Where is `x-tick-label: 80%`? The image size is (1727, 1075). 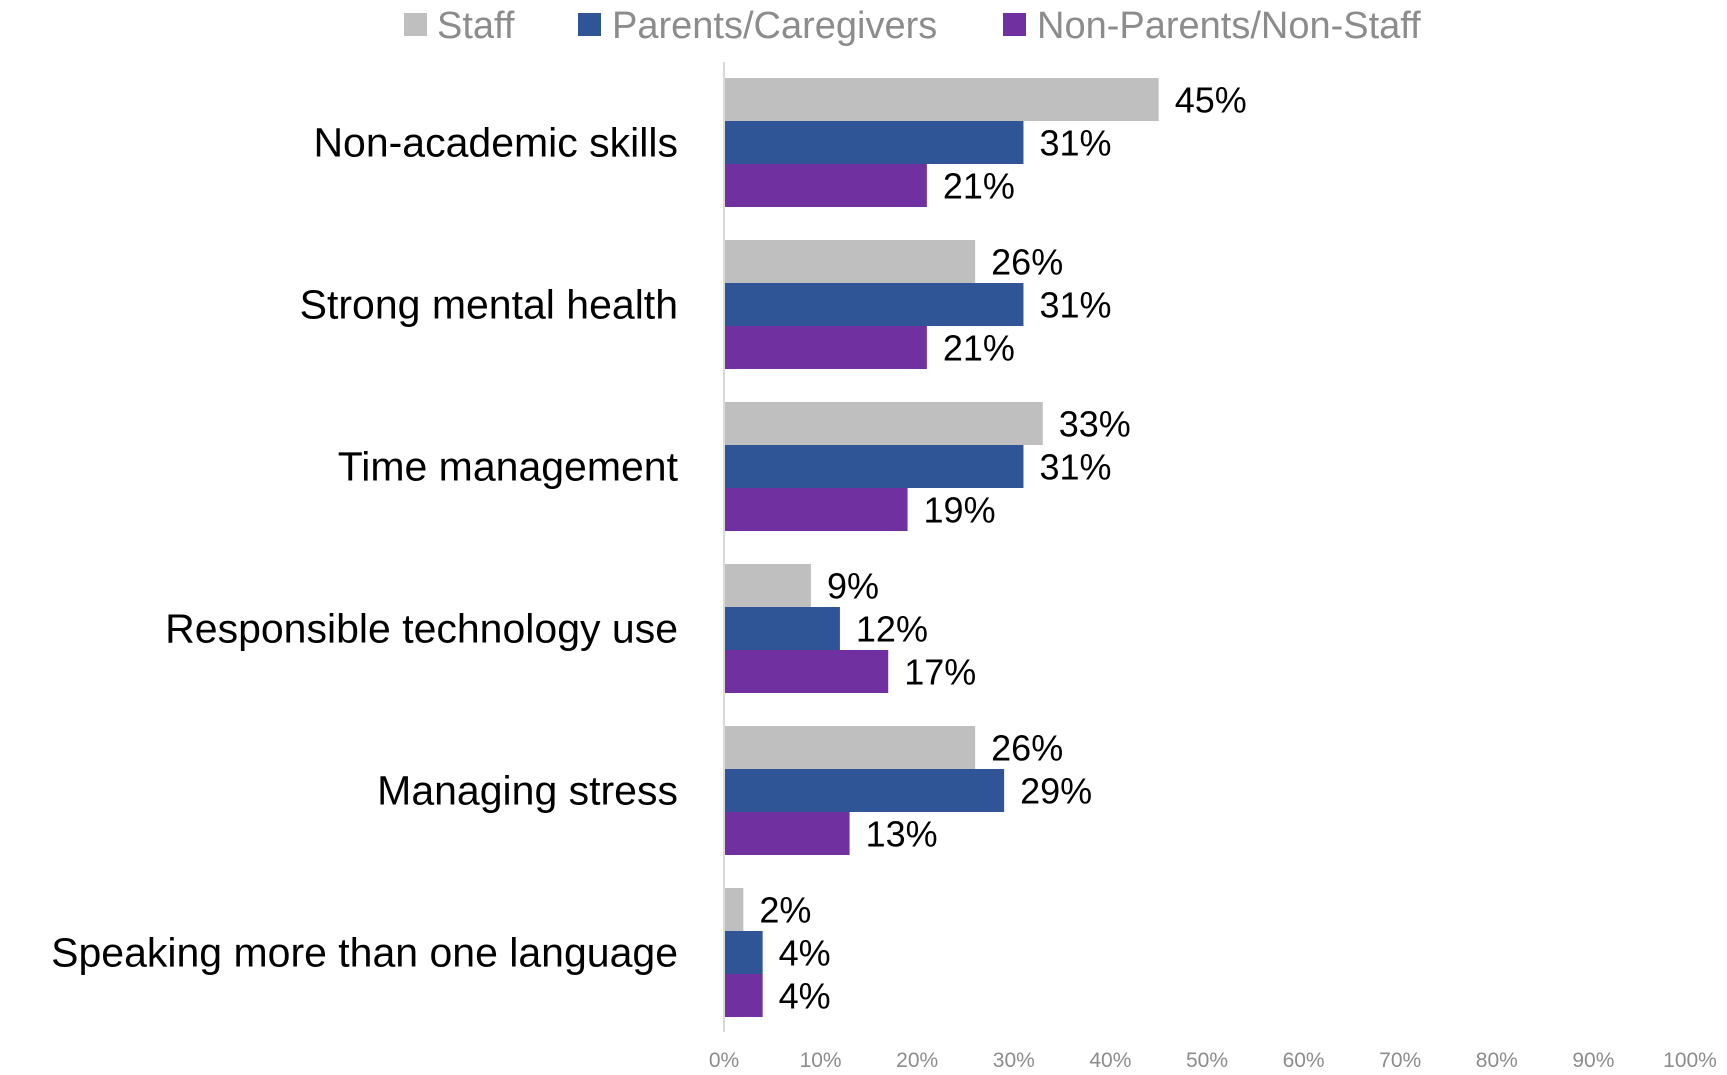
x-tick-label: 80% is located at coordinates (1497, 1060).